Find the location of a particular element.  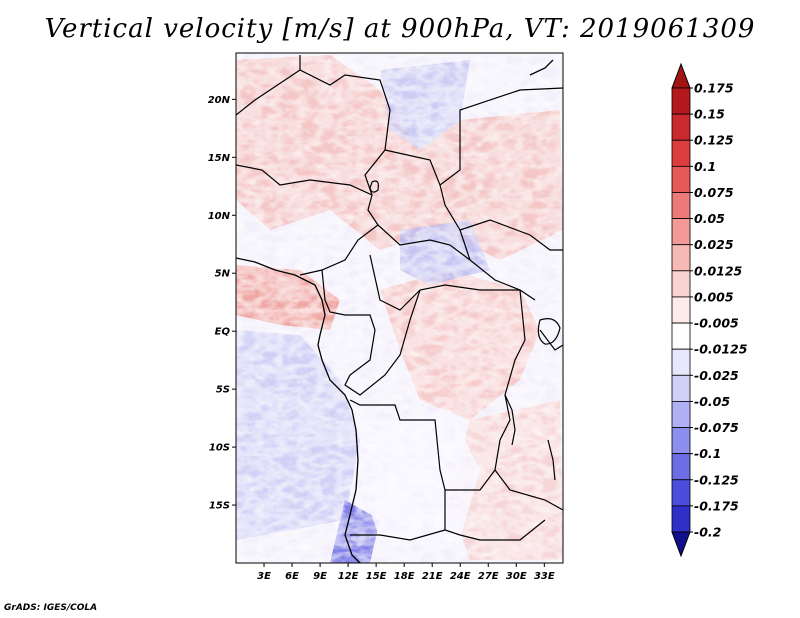

colorbar-label: 0.15 is located at coordinates (709, 114).